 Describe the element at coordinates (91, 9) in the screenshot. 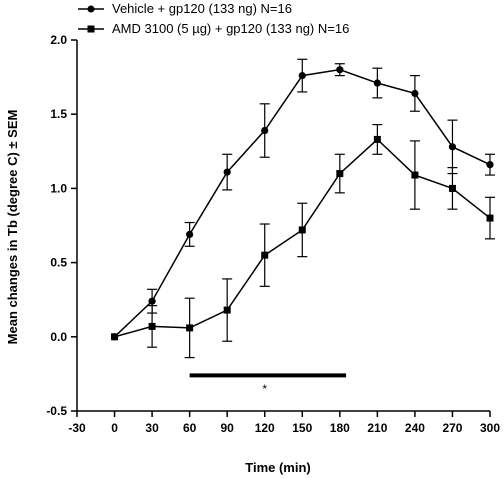

I see `legend-marker-vehicle` at that location.